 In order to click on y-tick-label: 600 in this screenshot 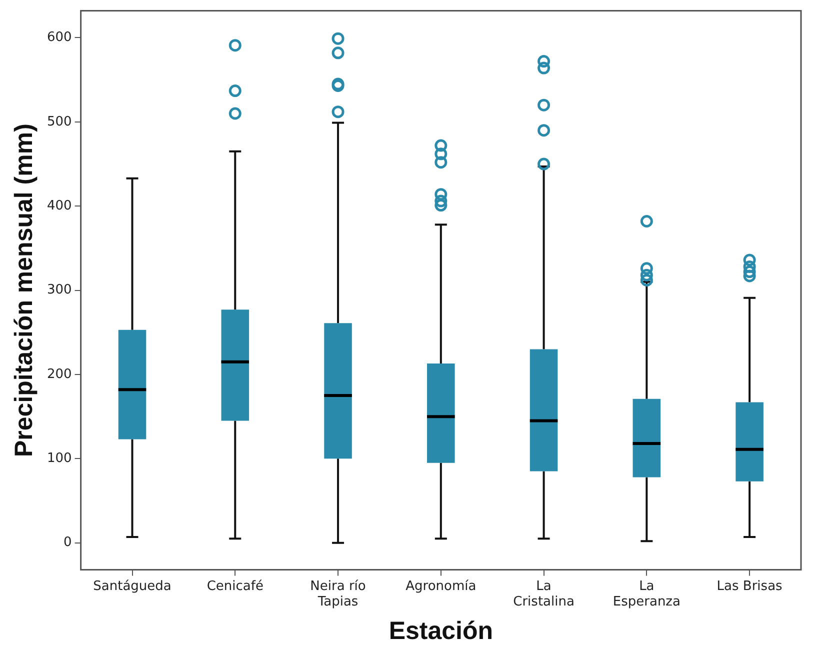, I will do `click(59, 38)`.